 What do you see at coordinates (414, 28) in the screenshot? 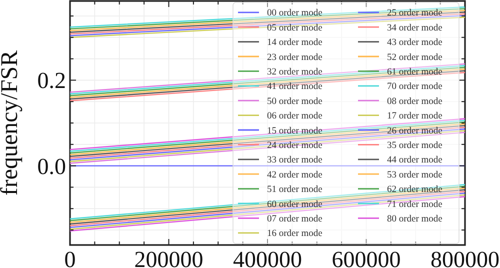
I see `legend-label: 34 order mode` at bounding box center [414, 28].